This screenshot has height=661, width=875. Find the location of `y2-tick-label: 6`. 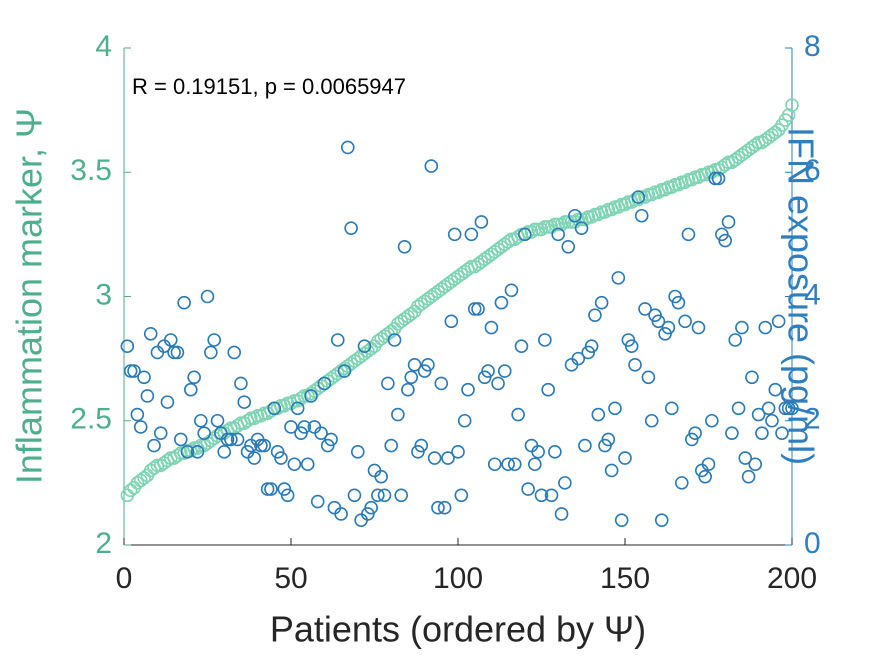

y2-tick-label: 6 is located at coordinates (812, 170).